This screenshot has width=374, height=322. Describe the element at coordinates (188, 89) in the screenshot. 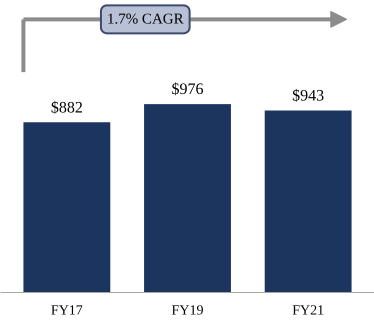

I see `data-label: $976` at that location.